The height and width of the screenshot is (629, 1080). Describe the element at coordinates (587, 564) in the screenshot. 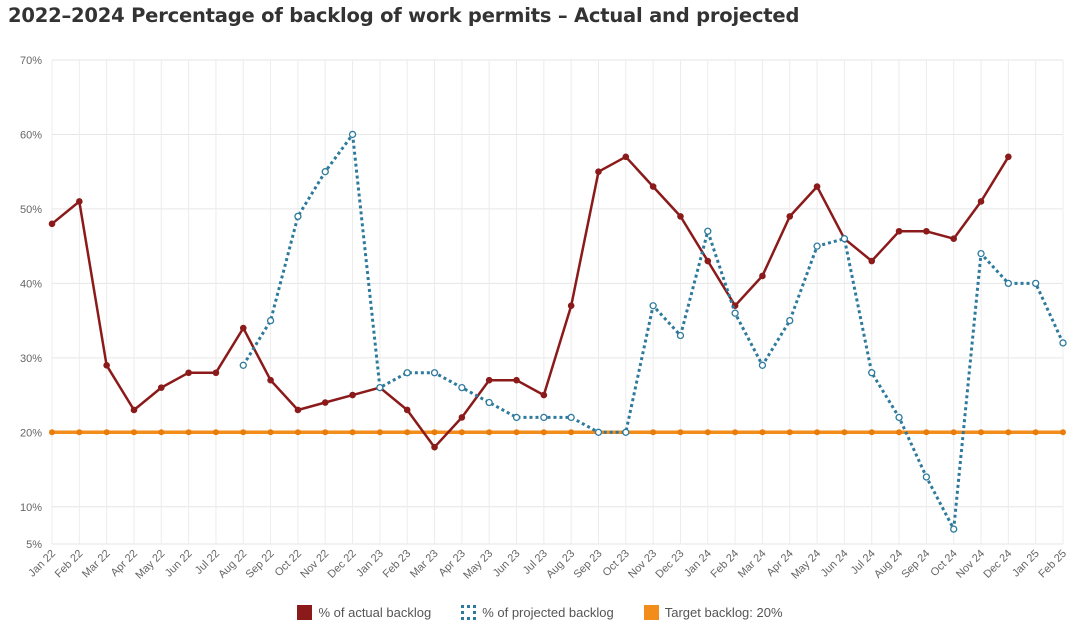

I see `x-tick-label: Sep 23` at that location.